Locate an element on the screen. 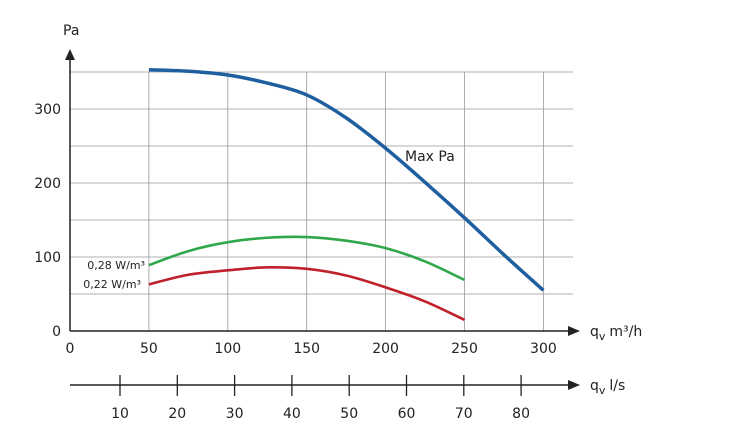 The image size is (750, 436). y-tick-label: 300 is located at coordinates (47, 110).